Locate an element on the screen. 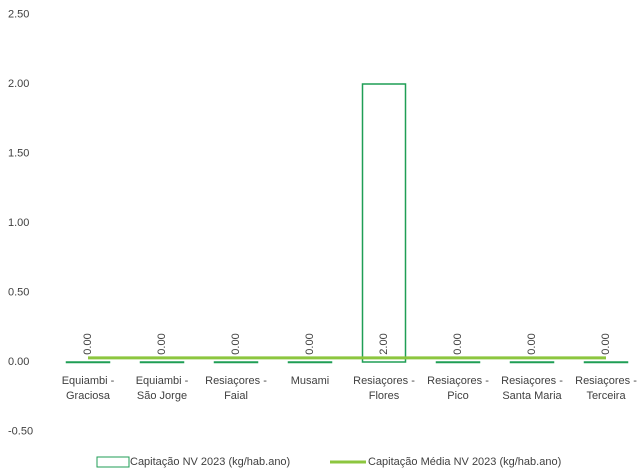 The width and height of the screenshot is (644, 472). y-tick-label: 2.00 is located at coordinates (18, 84).